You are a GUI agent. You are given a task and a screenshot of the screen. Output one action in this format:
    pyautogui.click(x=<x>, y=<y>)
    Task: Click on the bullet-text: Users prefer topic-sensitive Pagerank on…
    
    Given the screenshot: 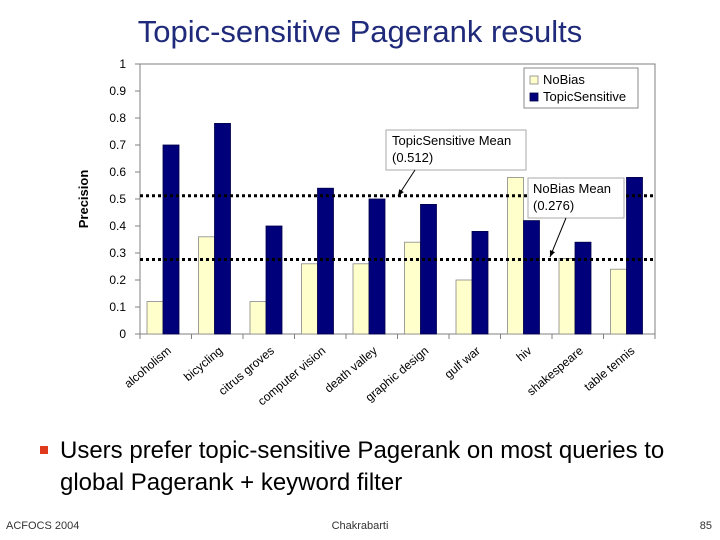 What is the action you would take?
    pyautogui.click(x=362, y=466)
    